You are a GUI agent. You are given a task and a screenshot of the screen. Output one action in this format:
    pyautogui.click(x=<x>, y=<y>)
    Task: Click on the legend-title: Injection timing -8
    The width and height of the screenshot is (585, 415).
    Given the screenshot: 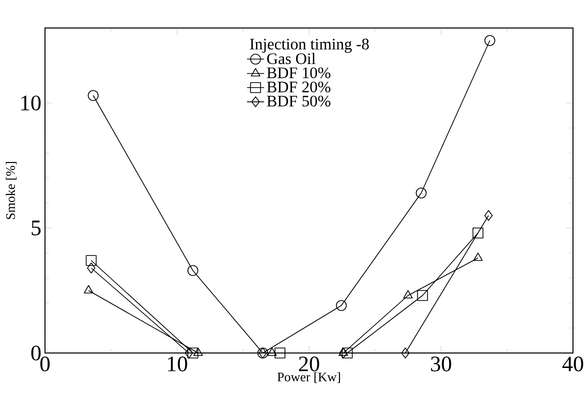 What is the action you would take?
    pyautogui.click(x=309, y=45)
    